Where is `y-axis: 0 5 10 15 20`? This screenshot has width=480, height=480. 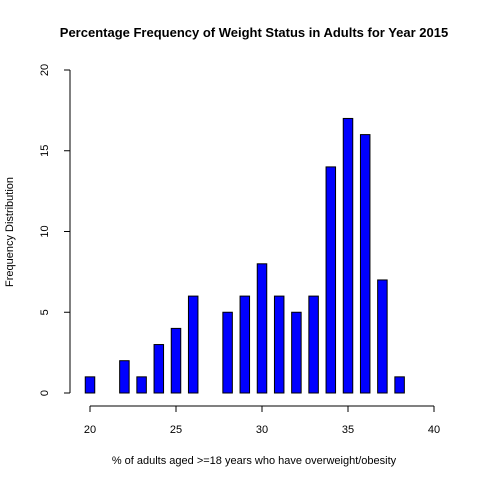
y-axis: 0 5 10 15 20 is located at coordinates (55, 230).